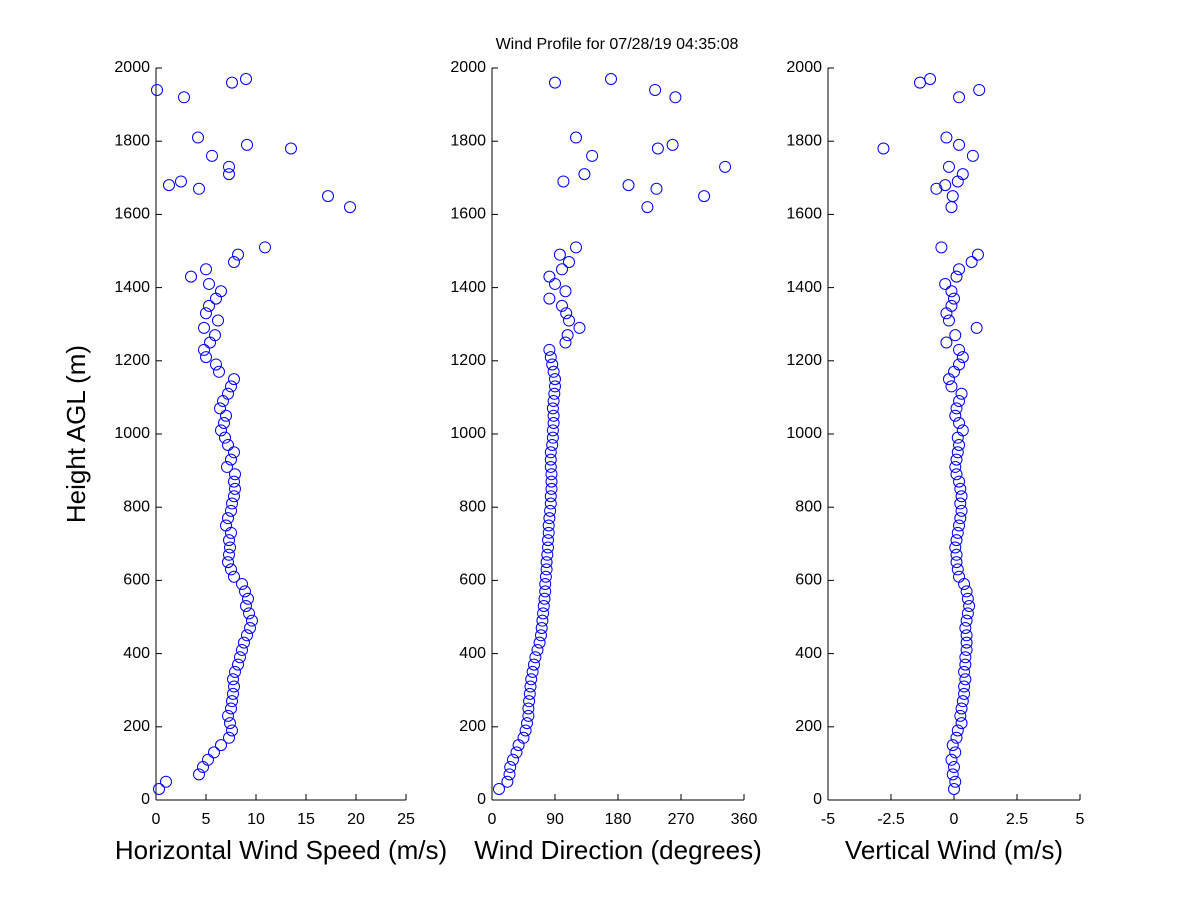  I want to click on y-tick-label: 400, so click(808, 653).